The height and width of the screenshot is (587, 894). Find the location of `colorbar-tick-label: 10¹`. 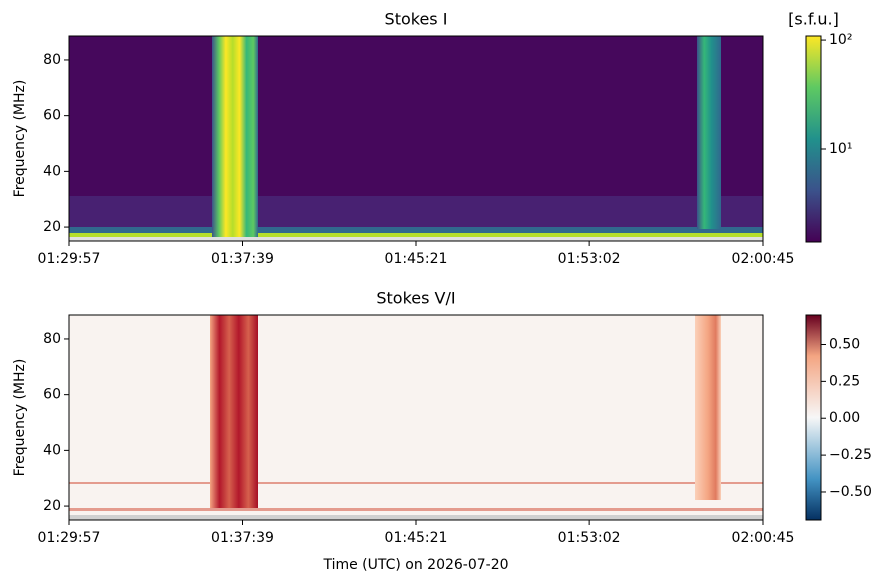

colorbar-tick-label: 10¹ is located at coordinates (840, 149).